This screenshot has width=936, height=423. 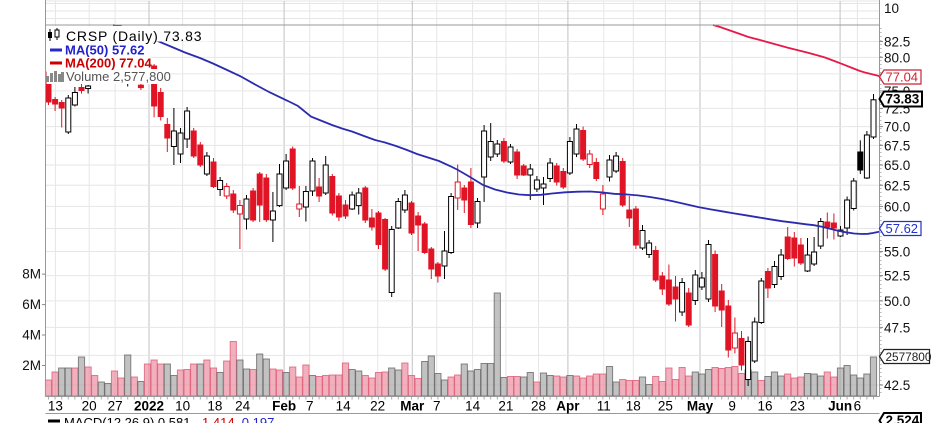 What do you see at coordinates (31, 365) in the screenshot?
I see `svg-text: 2M` at bounding box center [31, 365].